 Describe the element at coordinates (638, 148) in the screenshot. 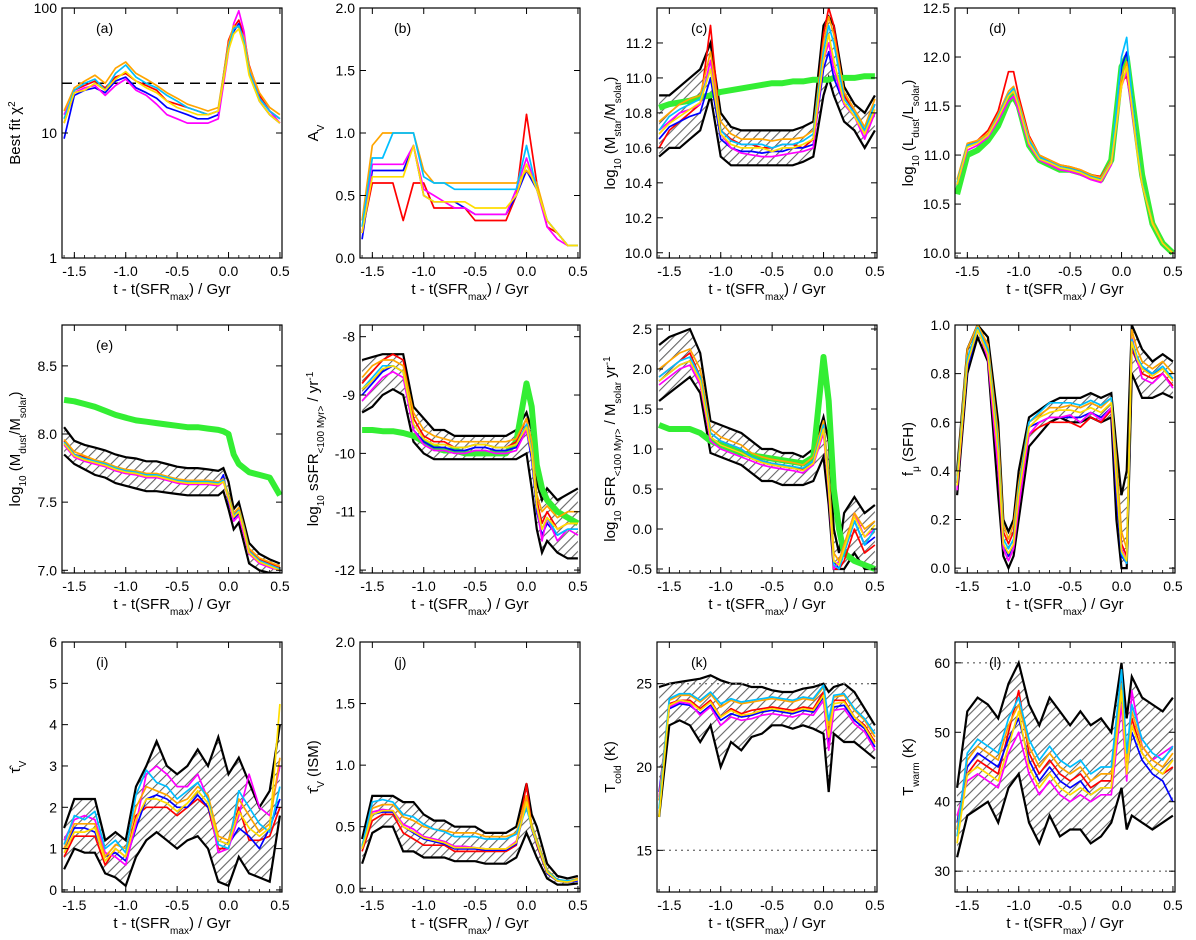

I see `y-tick-label: 10.6` at that location.